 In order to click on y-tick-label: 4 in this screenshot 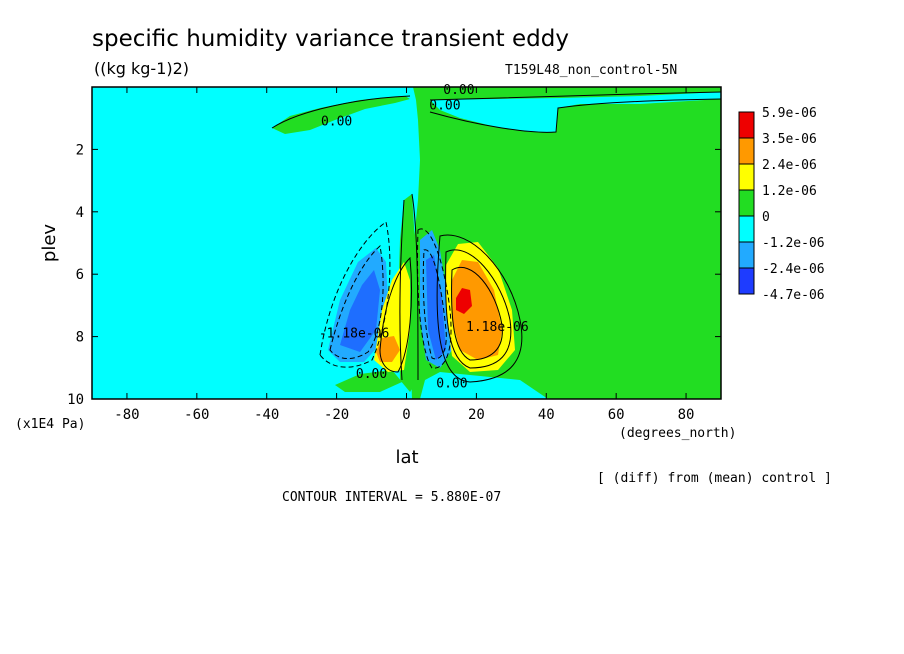, I will do `click(80, 213)`.